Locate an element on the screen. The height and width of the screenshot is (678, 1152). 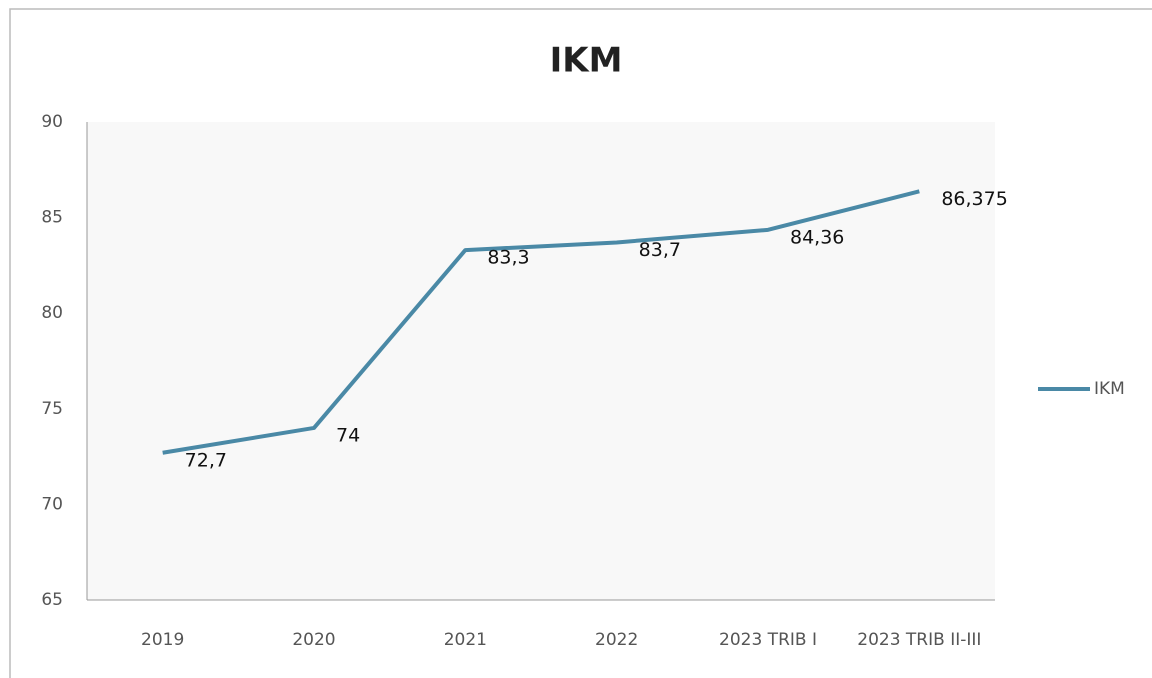
x-tick-label: 2020 is located at coordinates (313, 640).